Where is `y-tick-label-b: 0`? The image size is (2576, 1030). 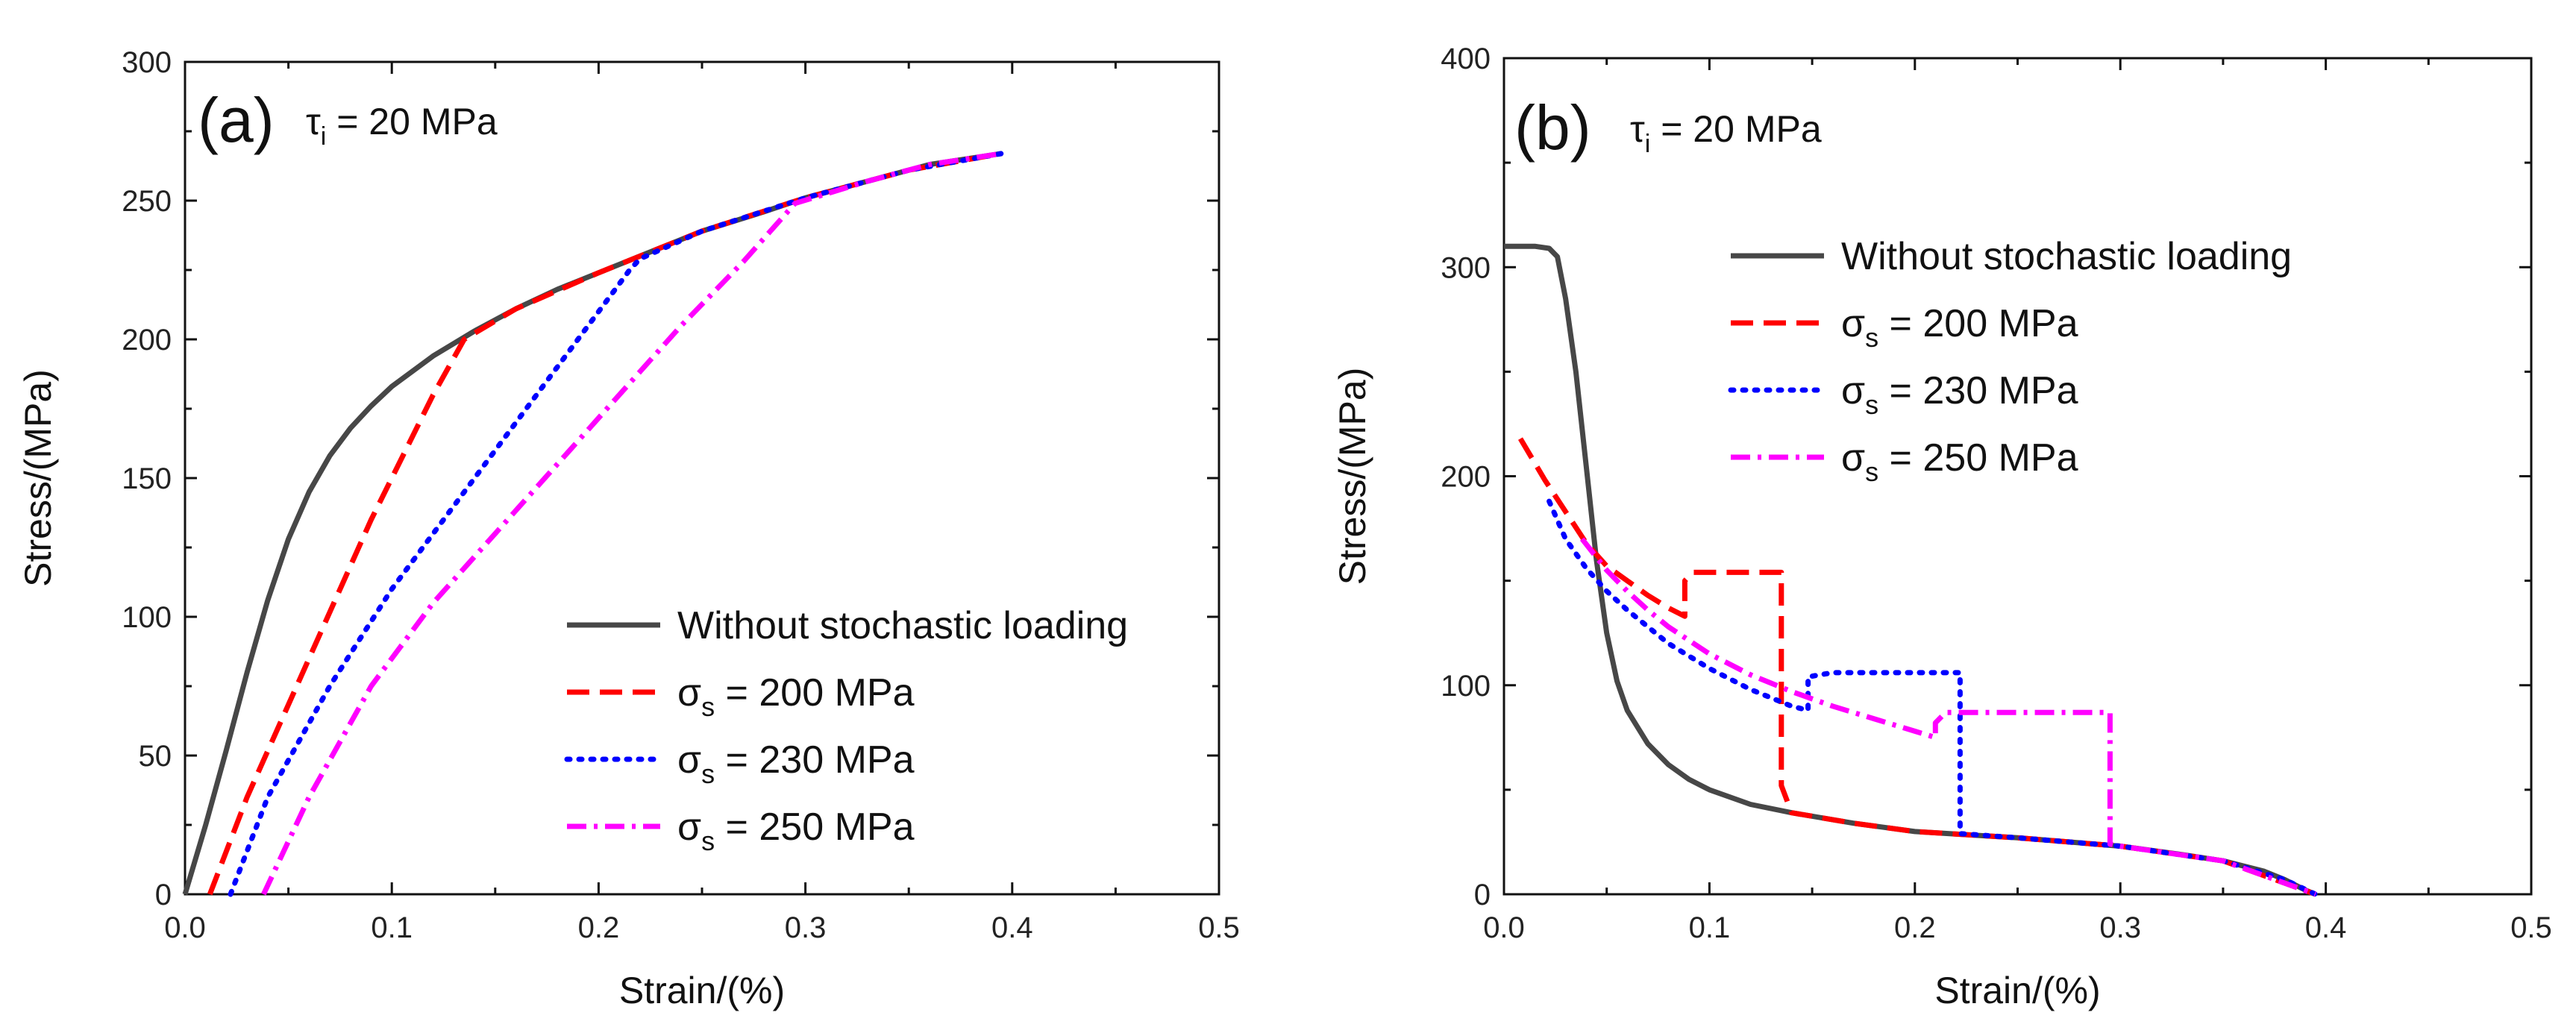 y-tick-label-b: 0 is located at coordinates (1482, 895).